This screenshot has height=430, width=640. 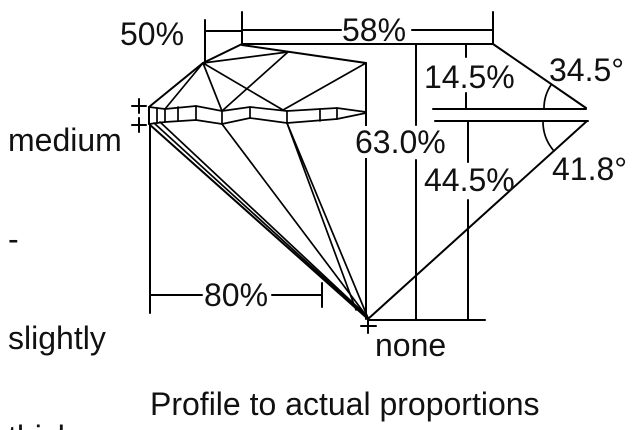 I want to click on girdle-line-4: thick, so click(x=71, y=425).